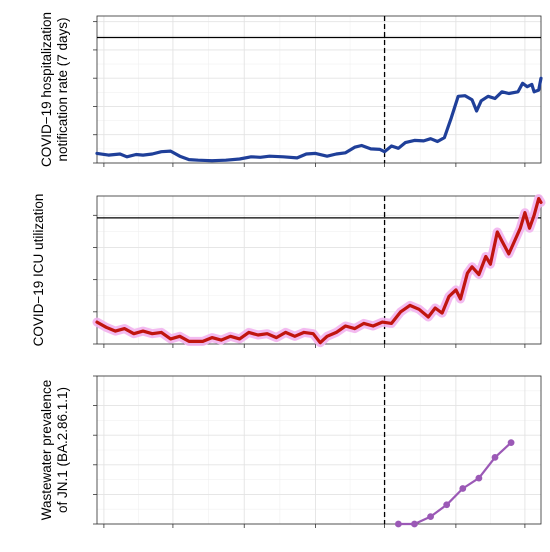 This screenshot has height=552, width=550. Describe the element at coordinates (62, 89) in the screenshot. I see `y-axis-title-line: notification rate (7 days)` at that location.